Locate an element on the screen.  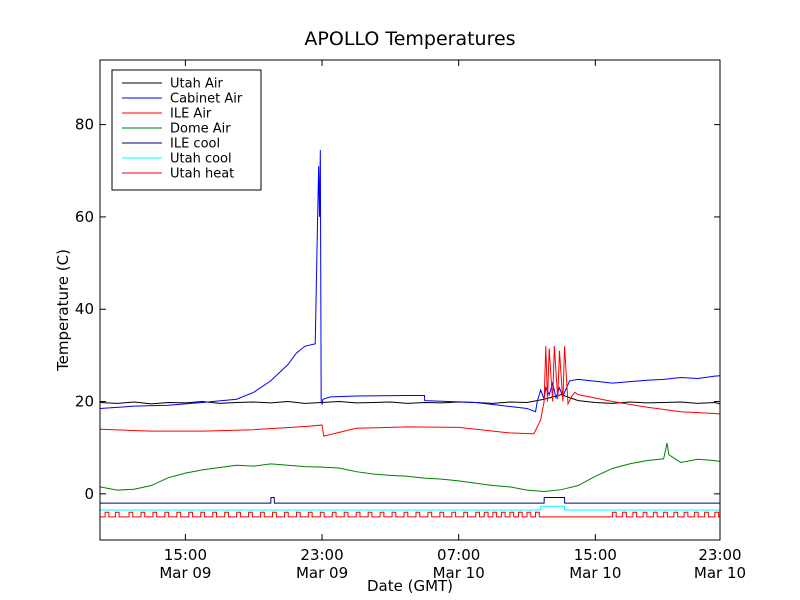
y-tick-label: 40 is located at coordinates (84, 309).